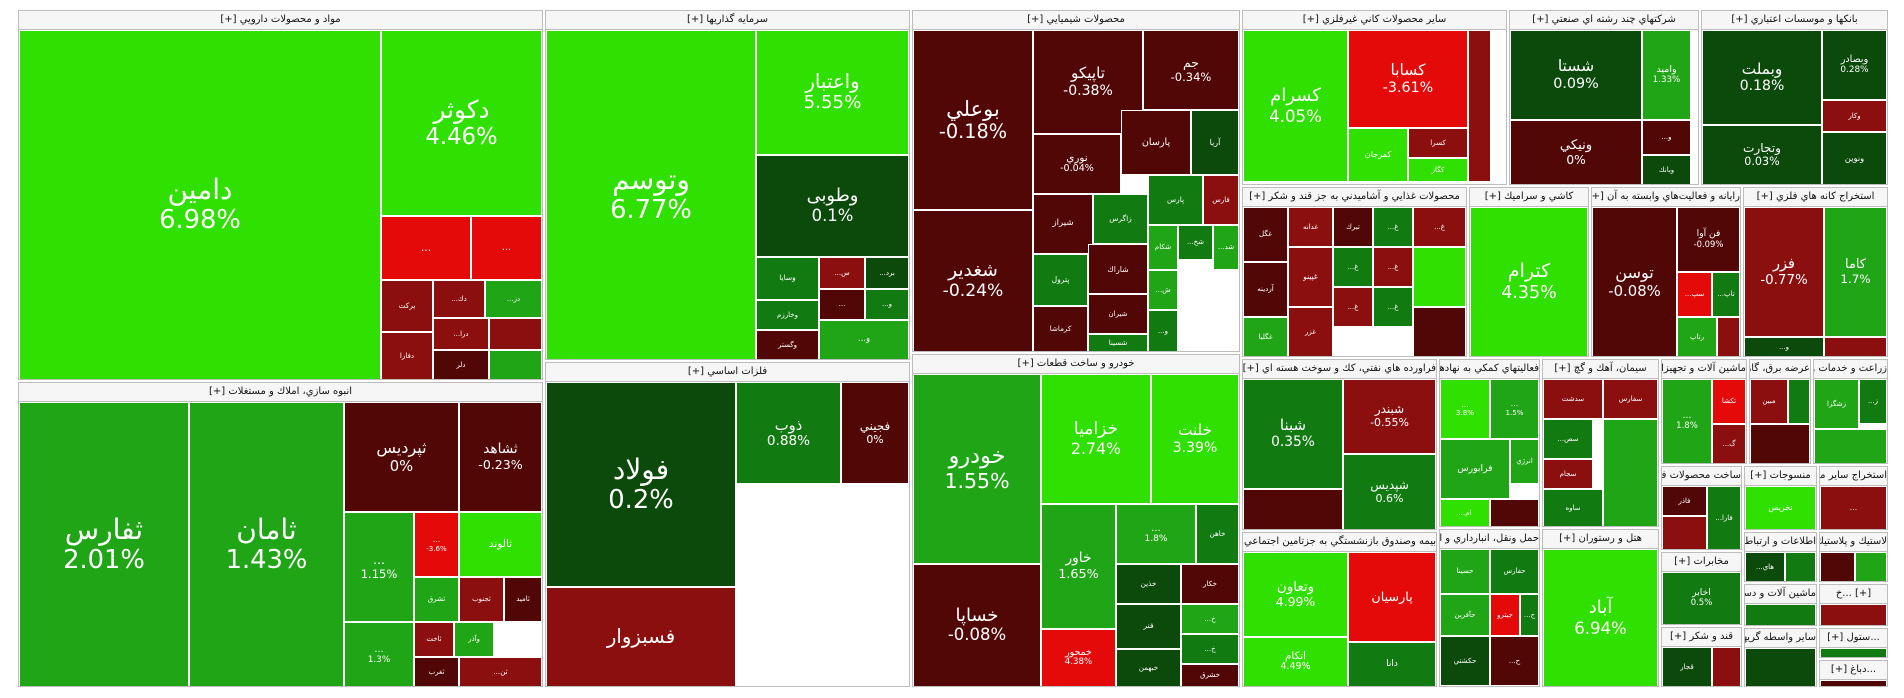 The image size is (1904, 698). I want to click on treemap-cell: واعتبار 5.55%, so click(832, 92).